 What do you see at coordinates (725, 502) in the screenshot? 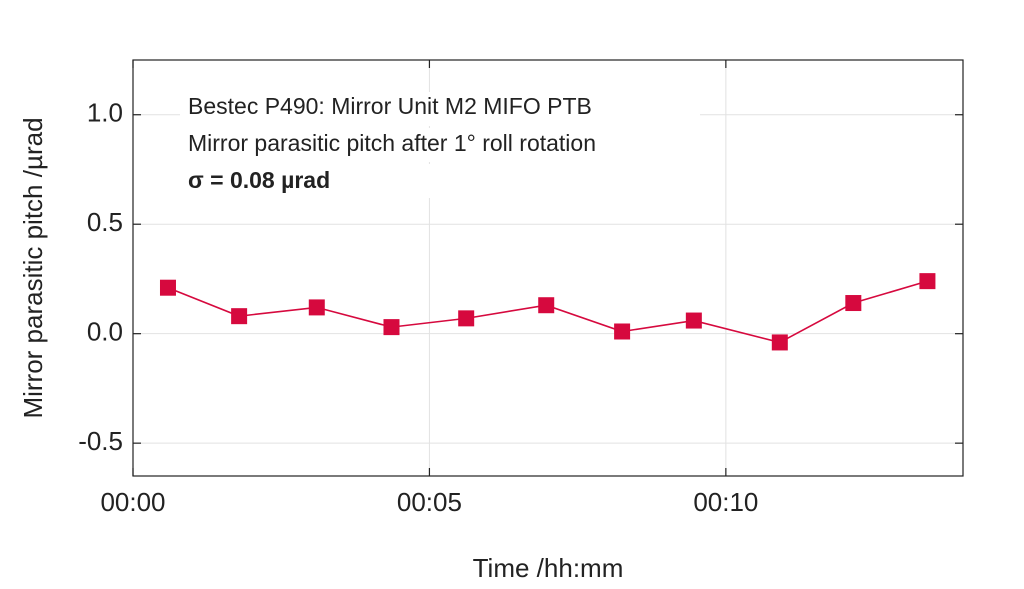
I see `x-tick-label: 00:10` at bounding box center [725, 502].